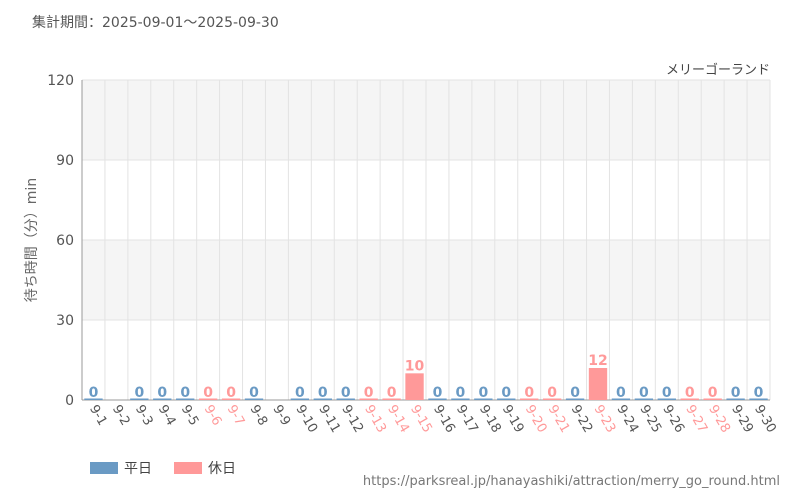 The image size is (800, 500). I want to click on y-tick-labels: 0 30 60 90 120, so click(60, 241).